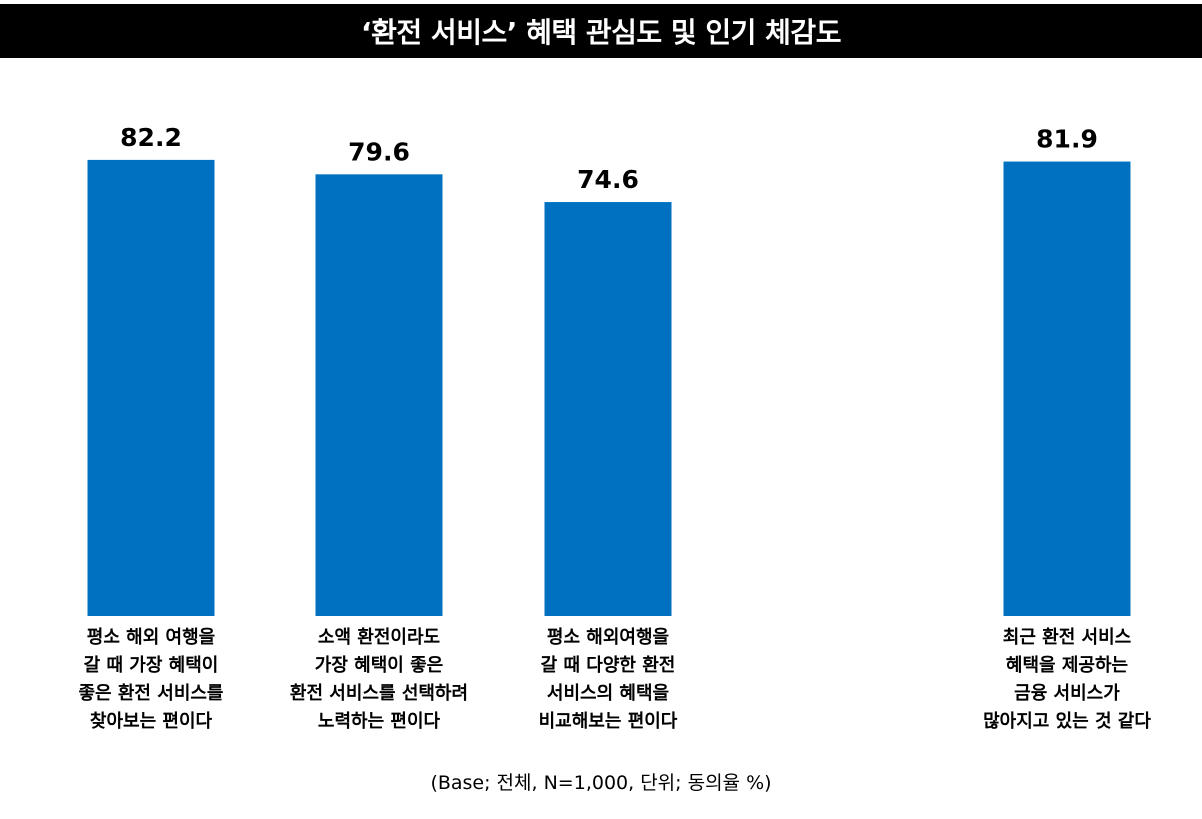 Image resolution: width=1202 pixels, height=819 pixels. I want to click on category-label-line: 환전 서비스를 선택하려, so click(379, 693).